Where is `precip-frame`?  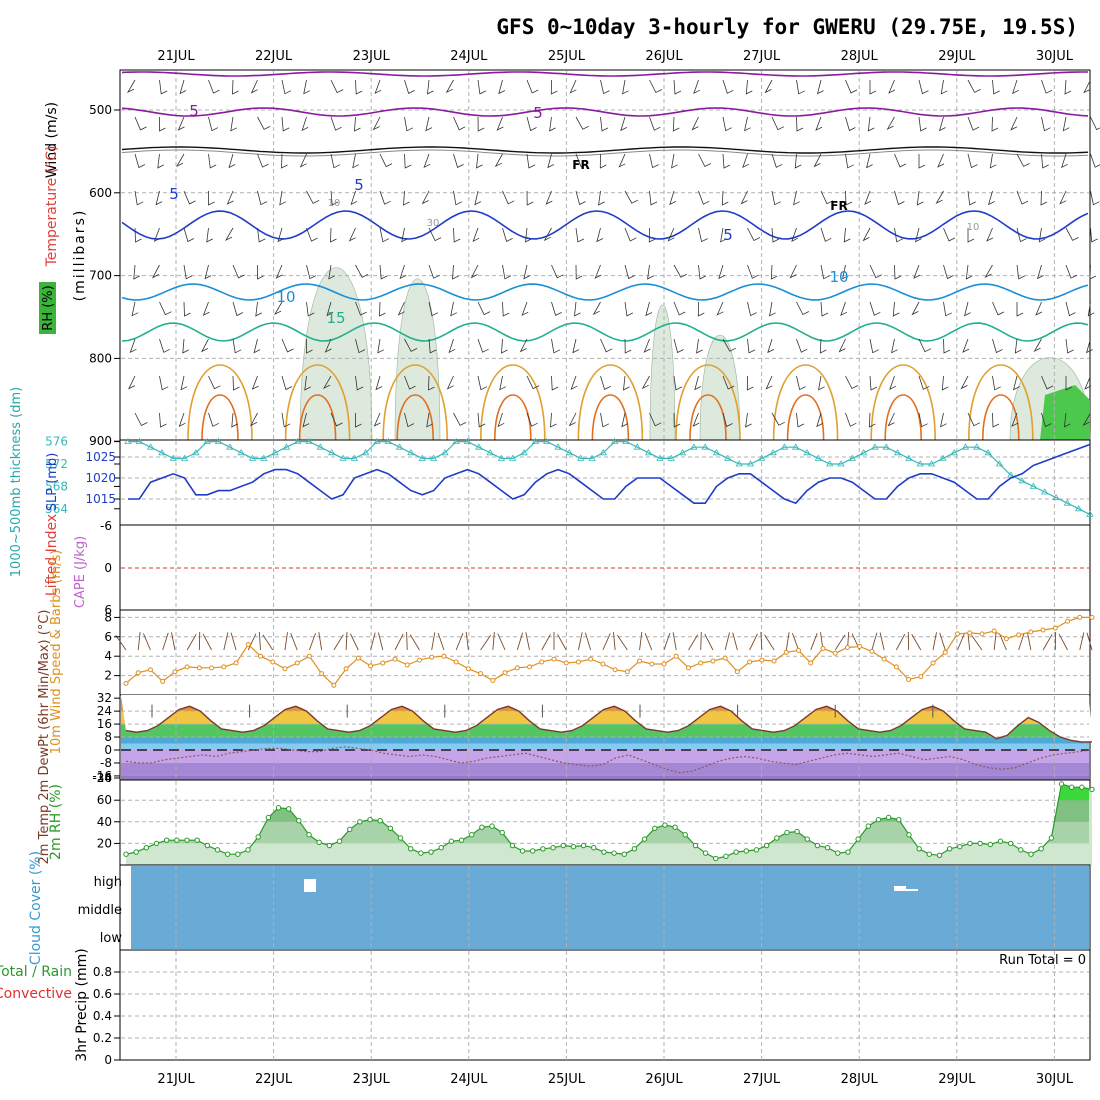
precip-frame is located at coordinates (605, 1005).